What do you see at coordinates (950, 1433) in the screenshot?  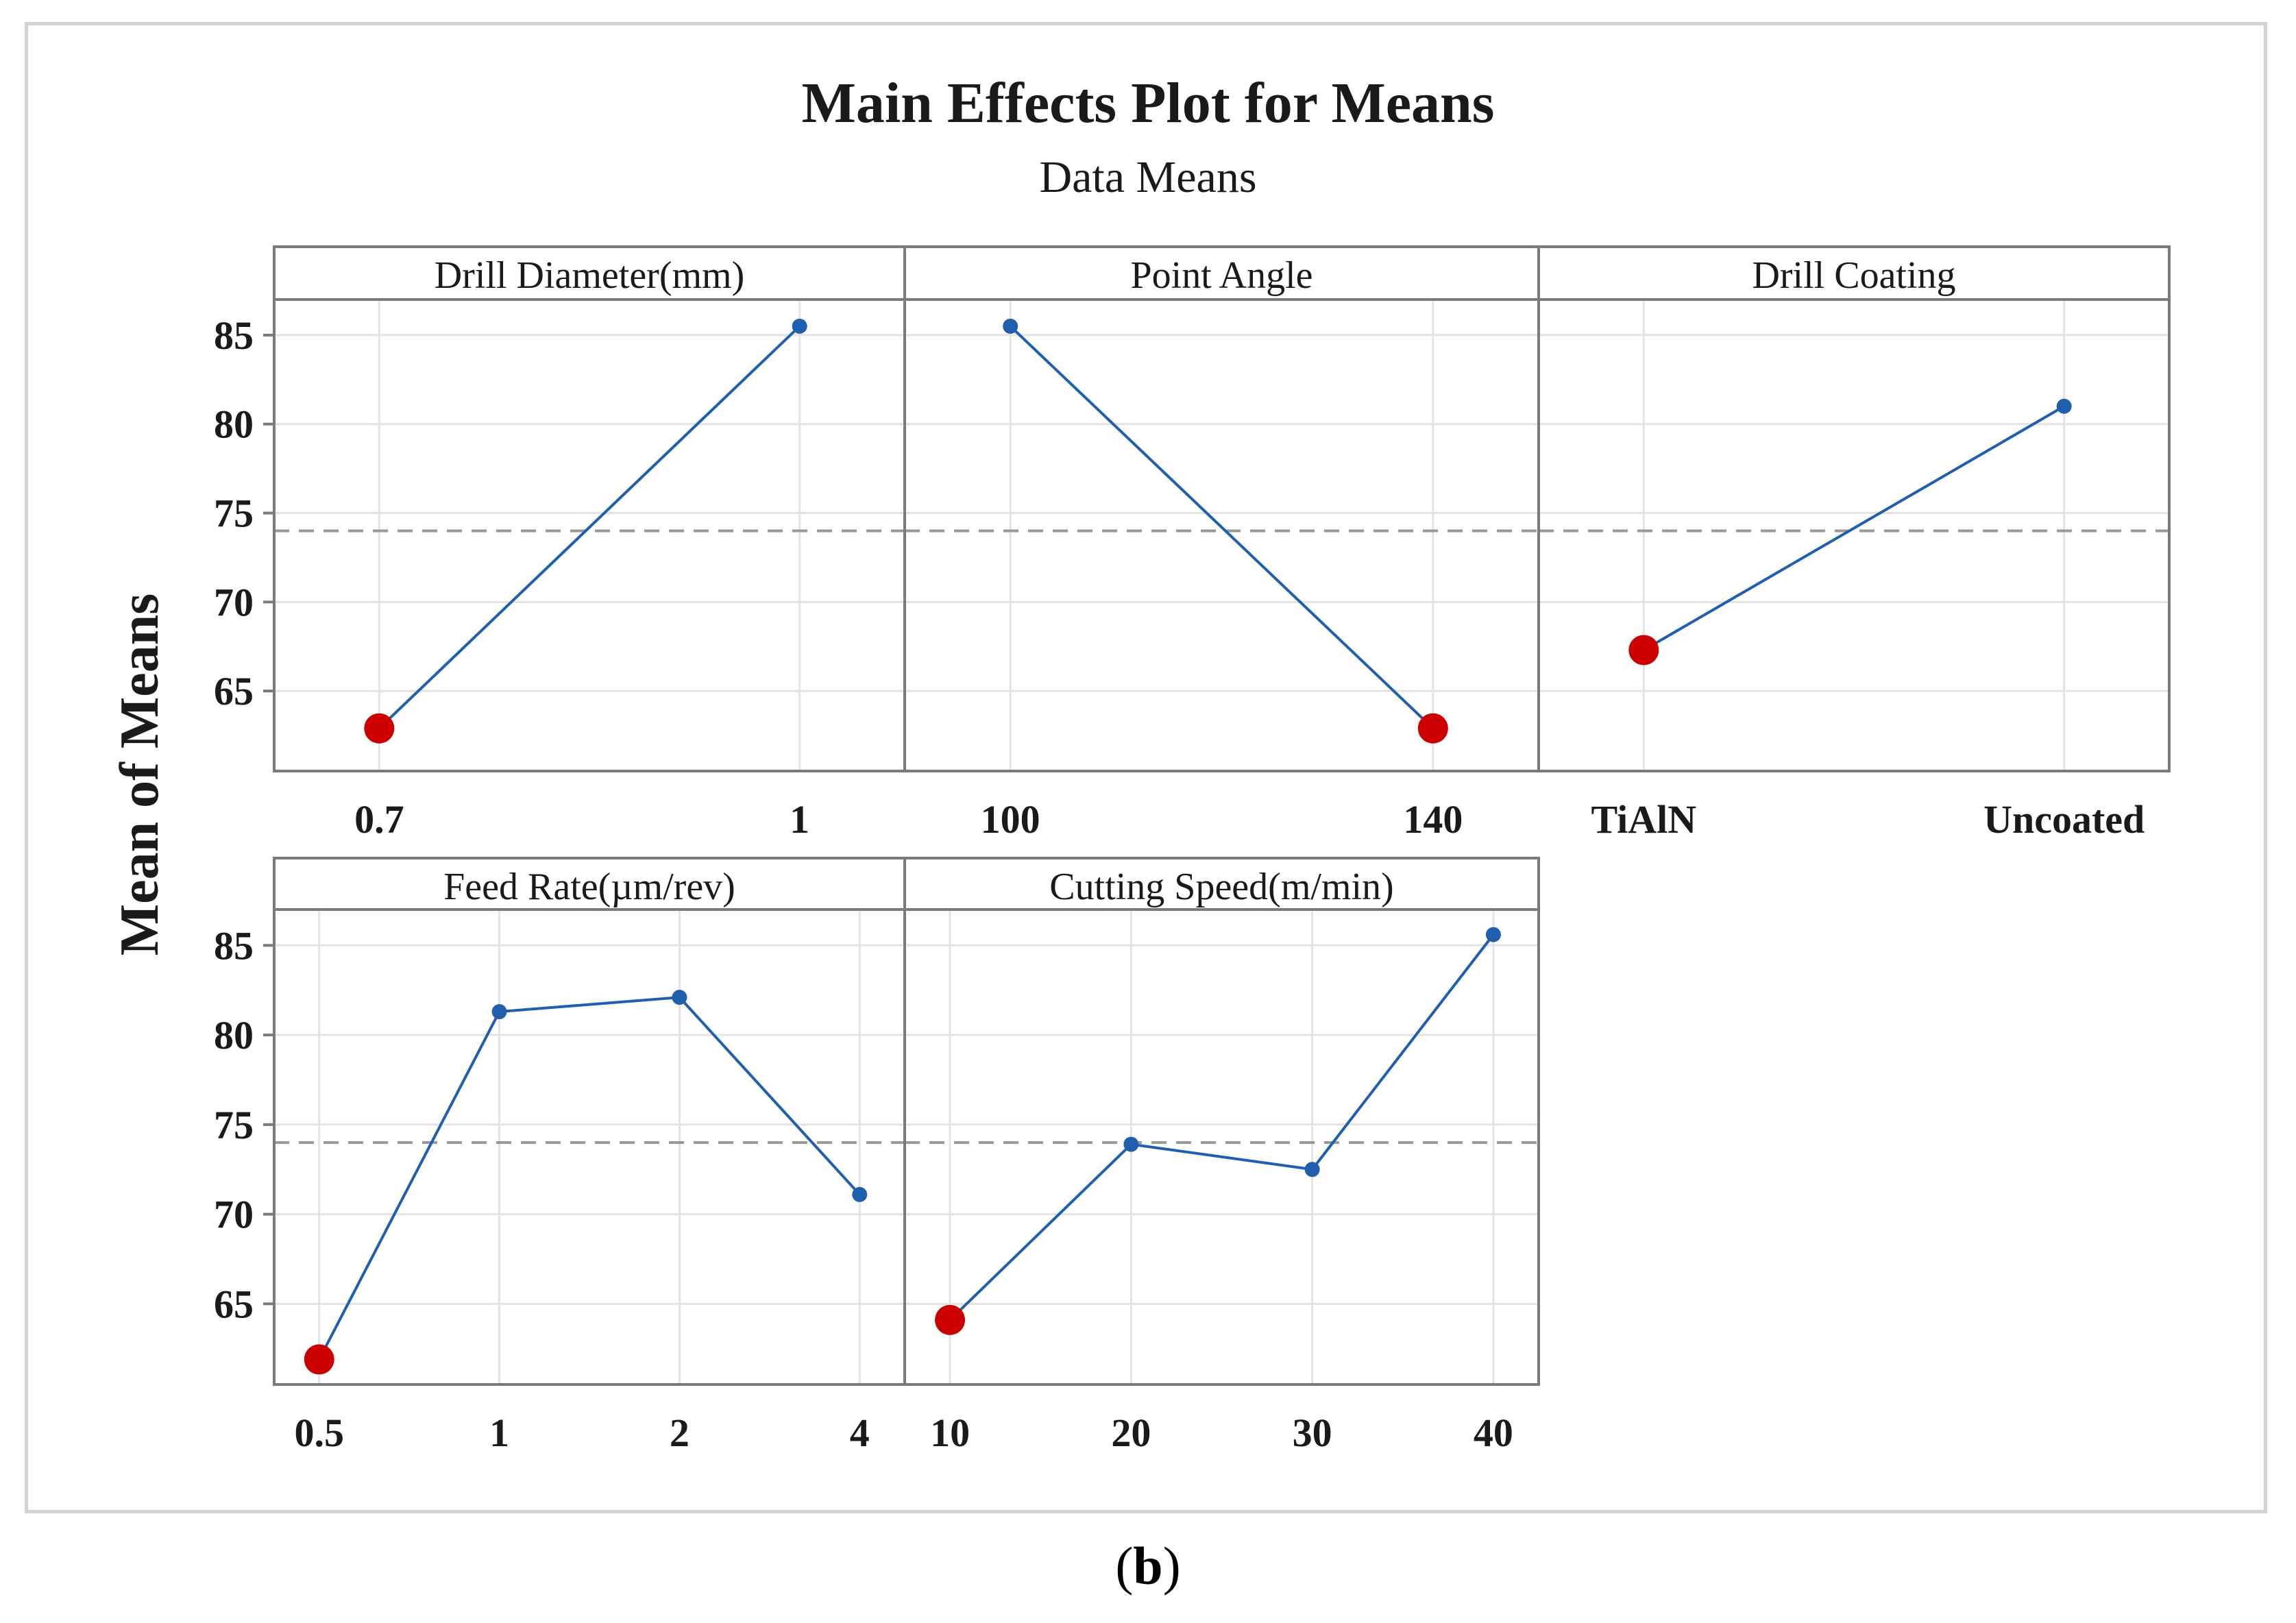 I see `x-tick-label: 10` at bounding box center [950, 1433].